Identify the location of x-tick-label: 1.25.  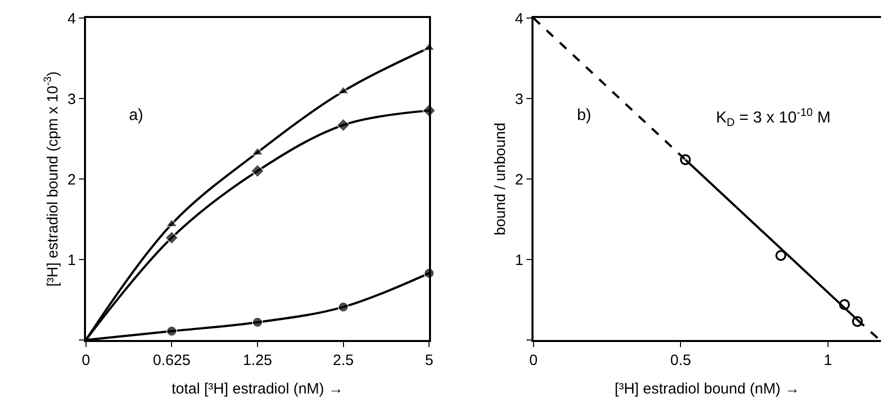
(257, 360).